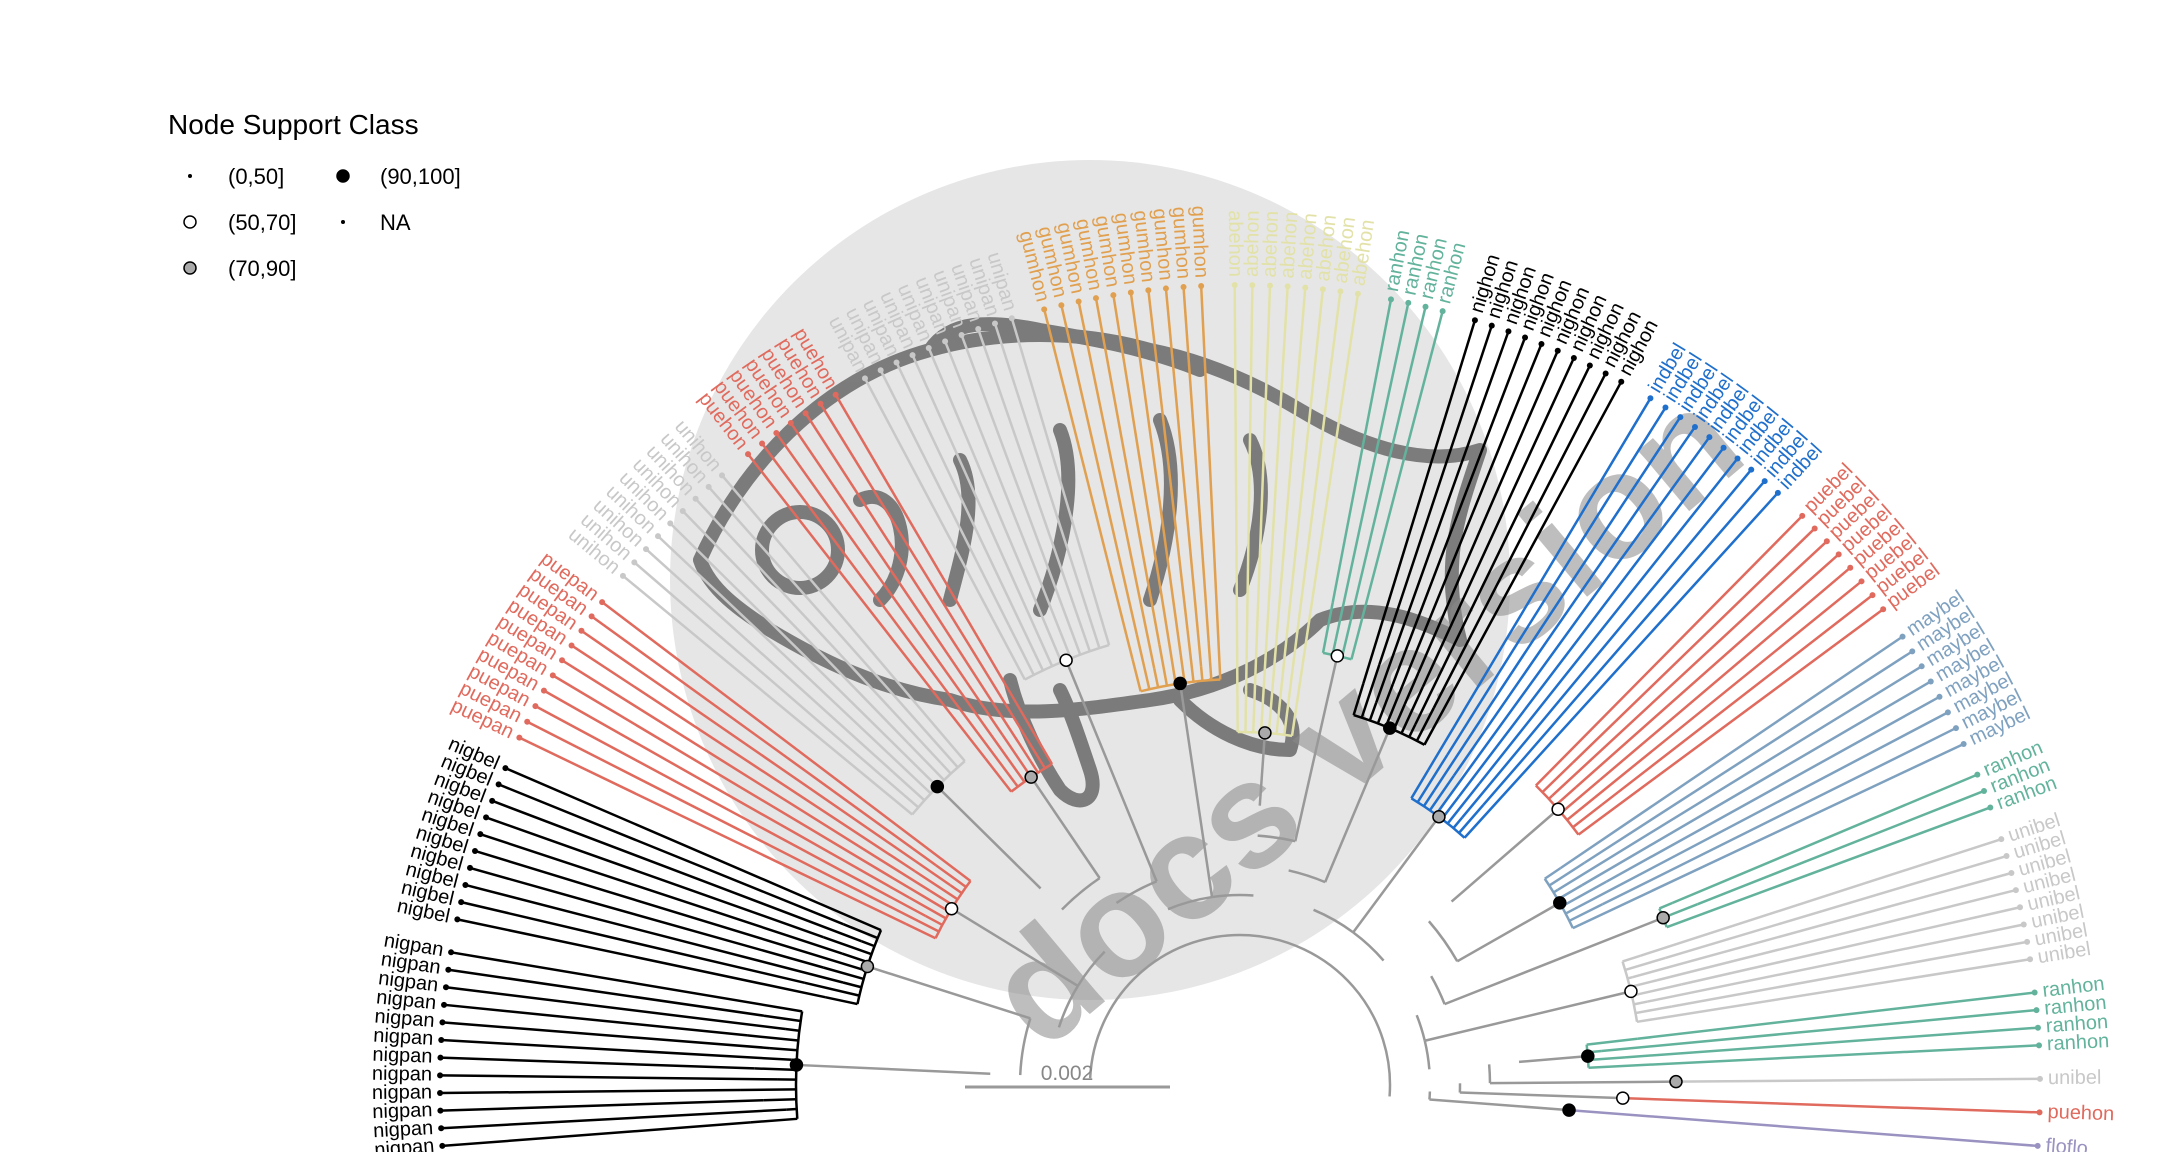 This screenshot has height=1152, width=2160. Describe the element at coordinates (376, 222) in the screenshot. I see `legend-item-na: NA` at that location.